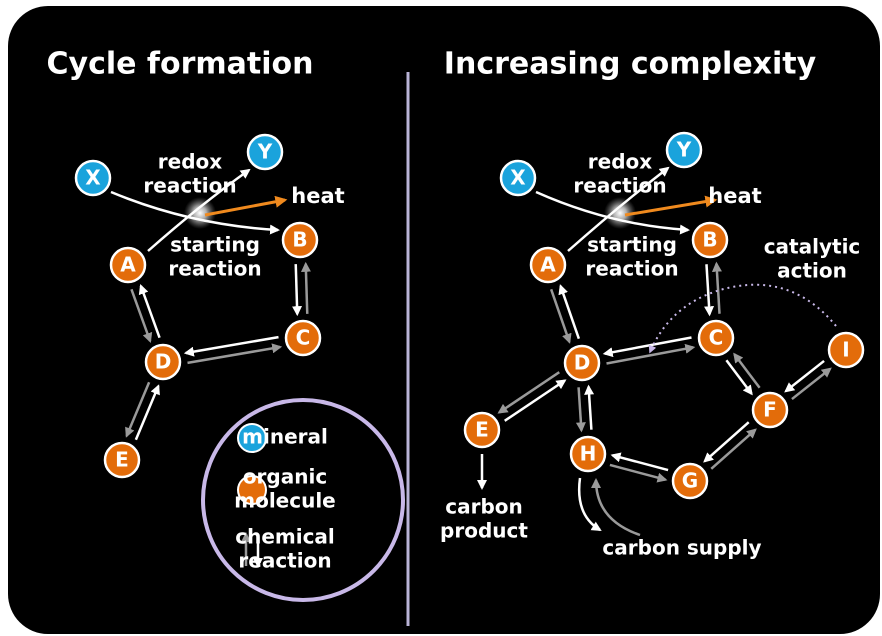 This screenshot has height=636, width=882. Describe the element at coordinates (285, 437) in the screenshot. I see `label: mineral` at that location.